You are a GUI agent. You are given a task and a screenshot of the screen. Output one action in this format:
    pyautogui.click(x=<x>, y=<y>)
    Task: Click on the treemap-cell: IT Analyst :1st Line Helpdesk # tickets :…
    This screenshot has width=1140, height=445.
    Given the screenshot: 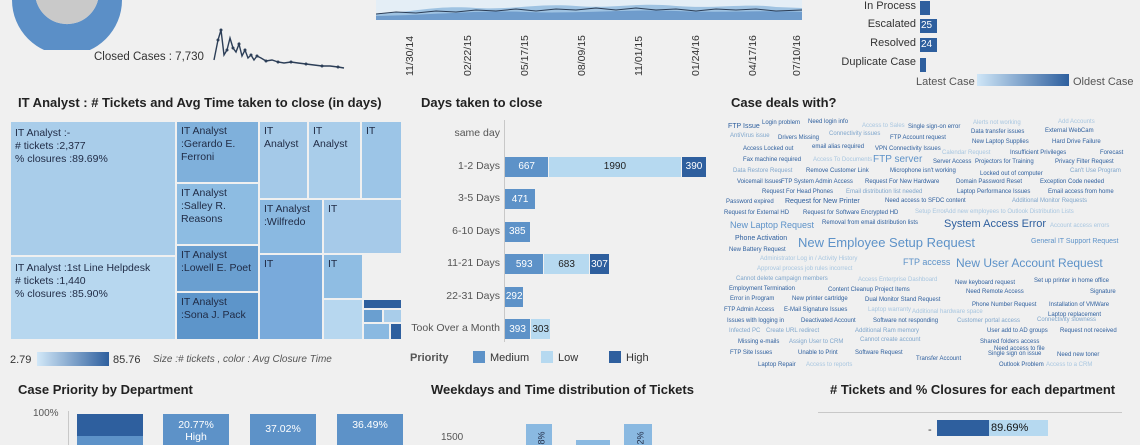 What is the action you would take?
    pyautogui.click(x=93, y=298)
    